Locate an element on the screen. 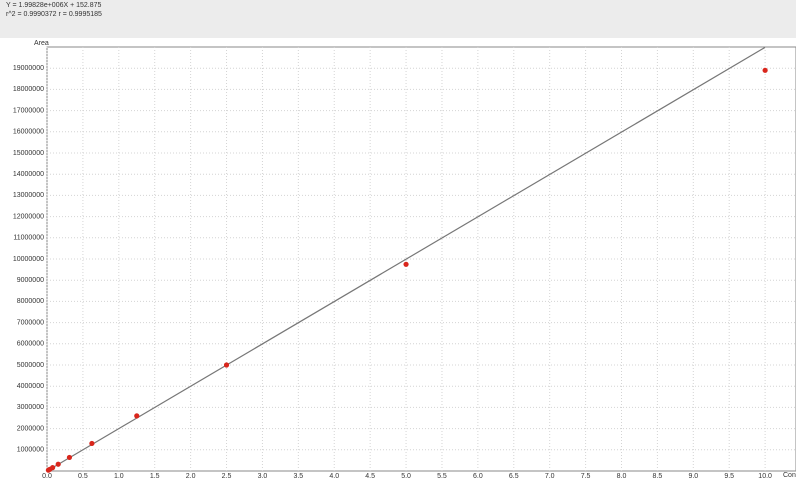 Image resolution: width=796 pixels, height=484 pixels. x-tick-label: 2.5 is located at coordinates (227, 476).